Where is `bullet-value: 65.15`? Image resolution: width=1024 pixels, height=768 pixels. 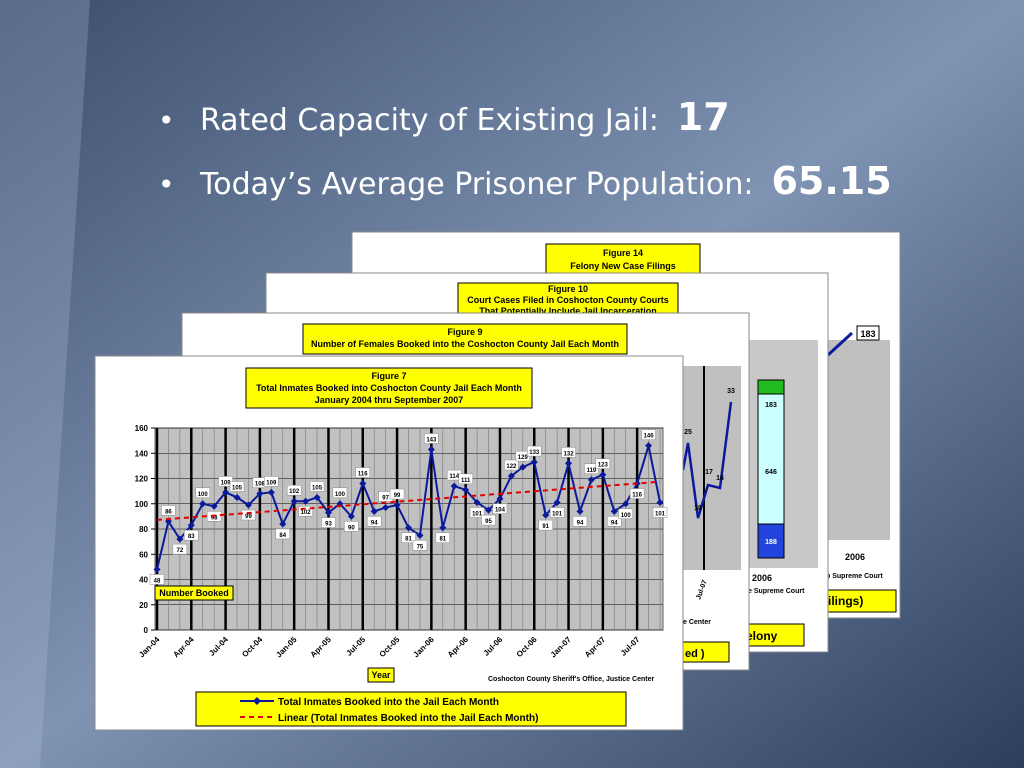
bullet-value: 65.15 is located at coordinates (831, 181).